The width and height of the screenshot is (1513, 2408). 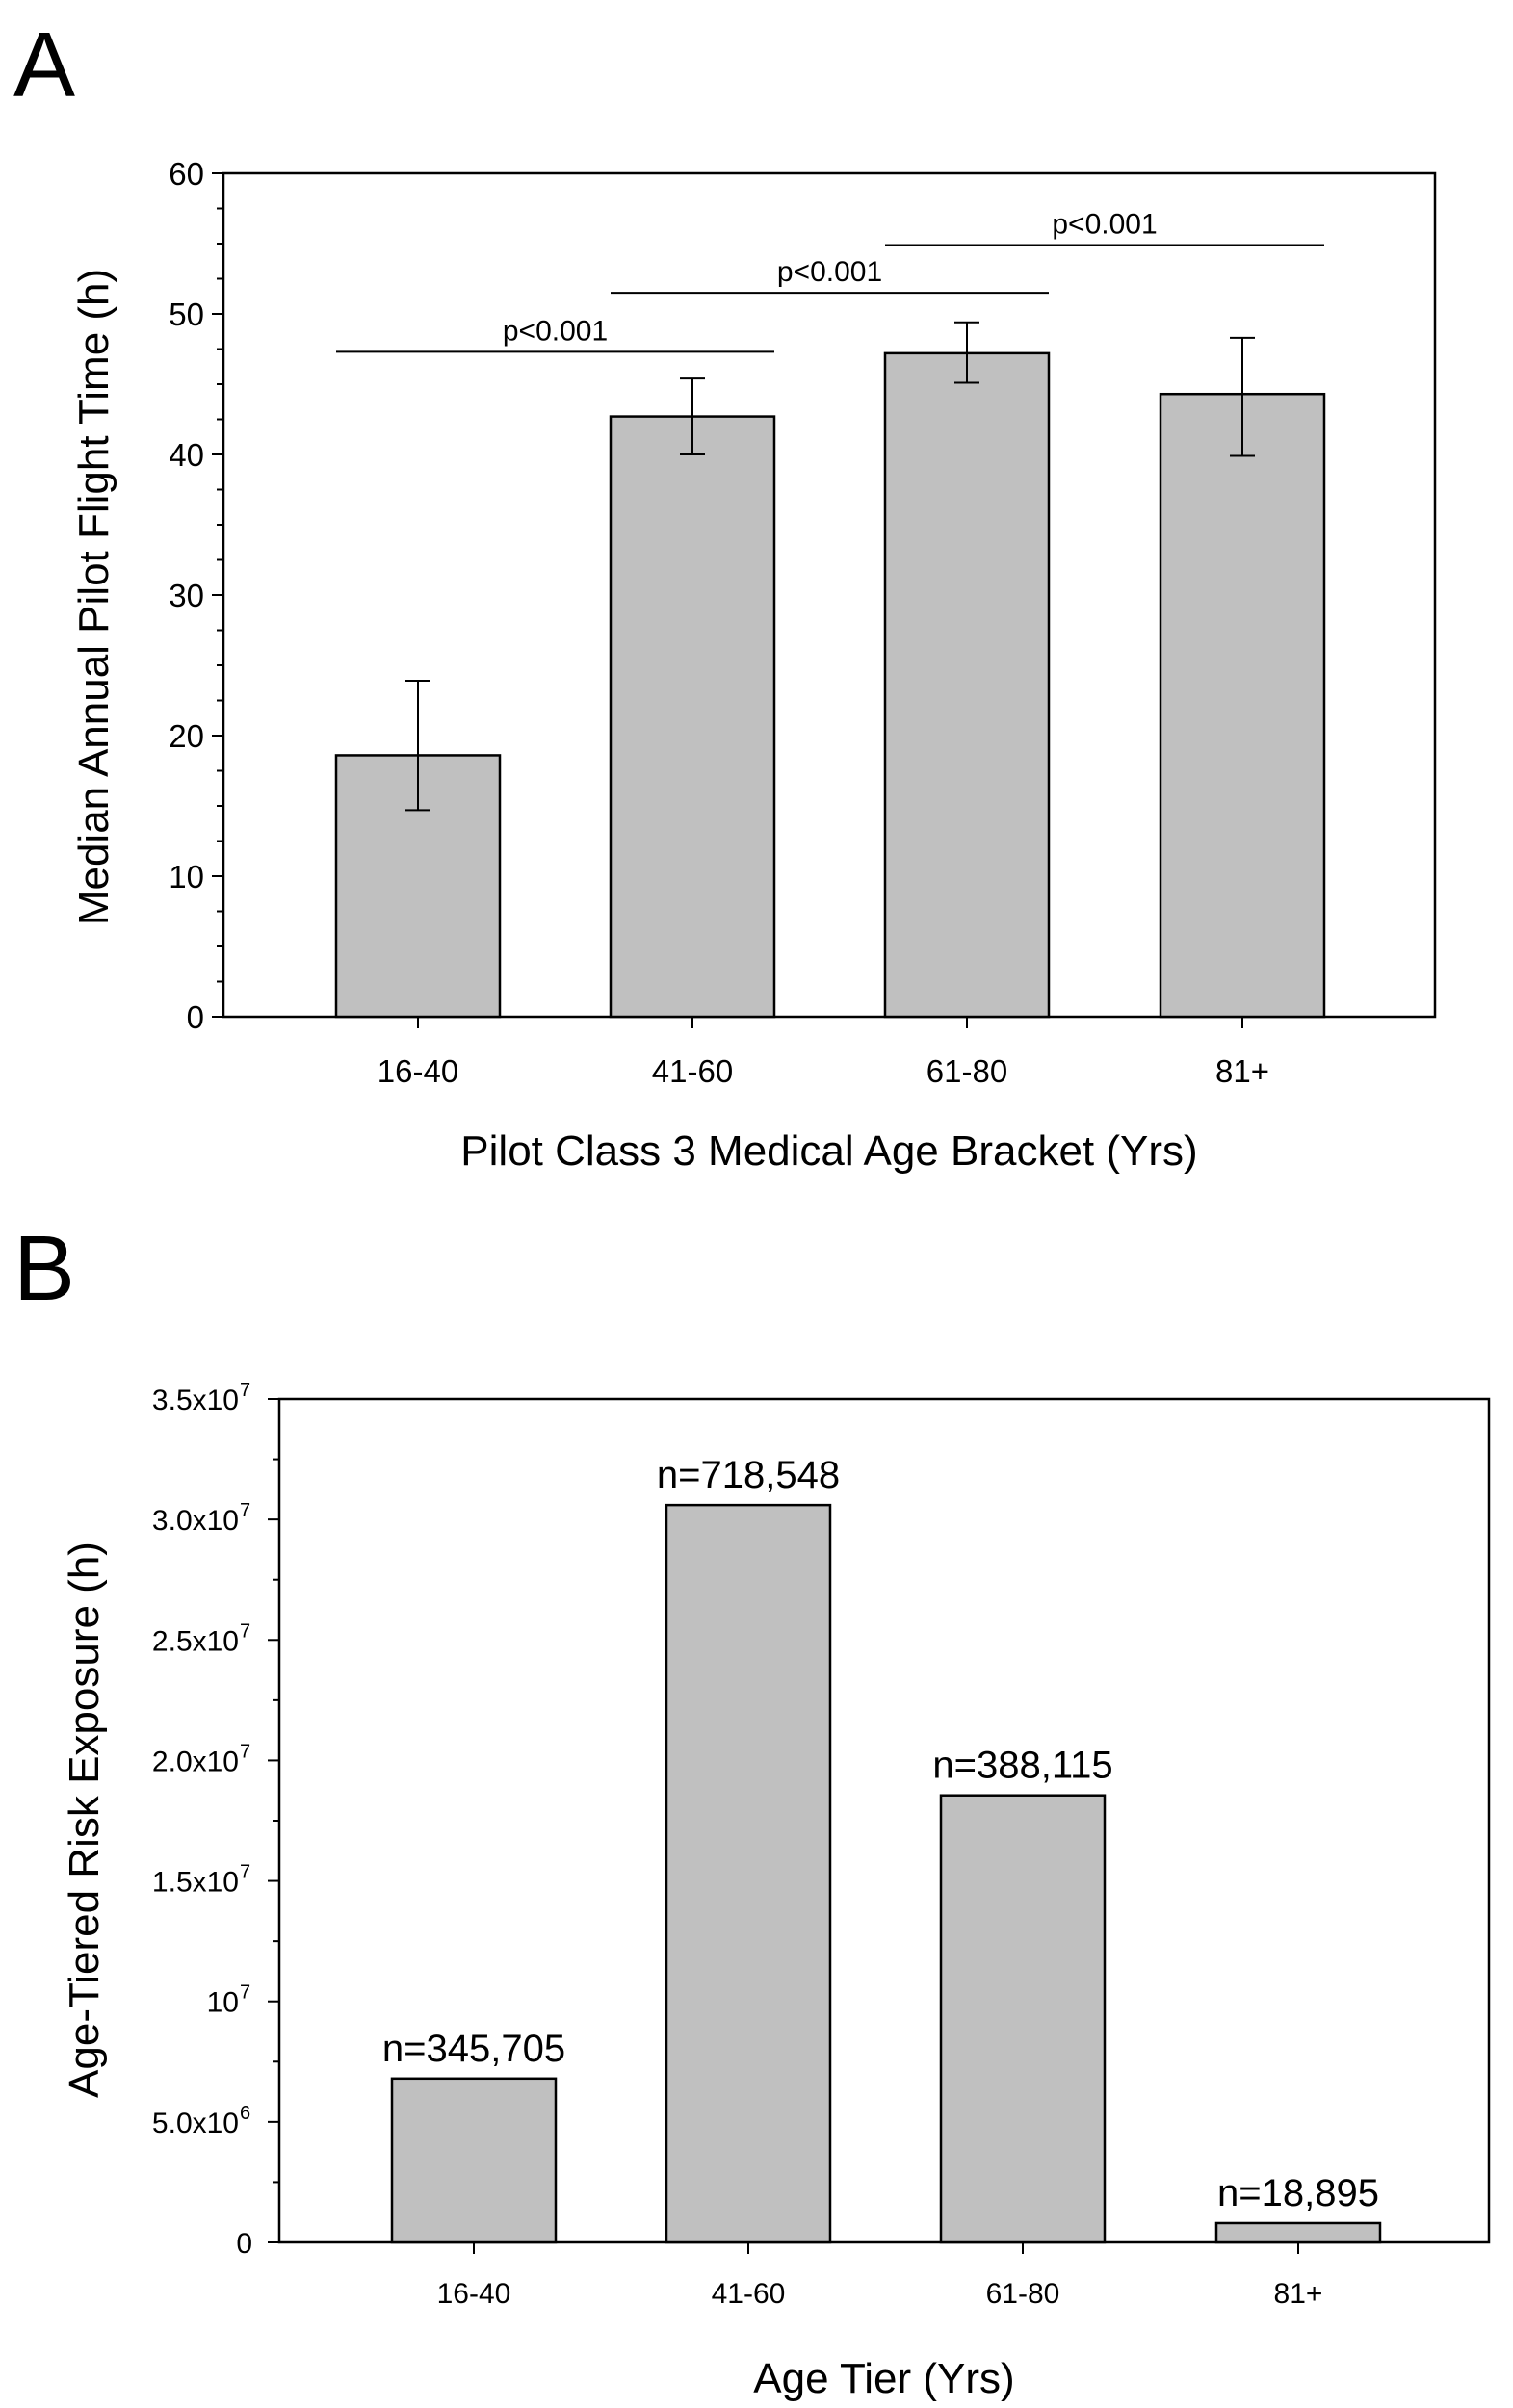 I want to click on x-axis-a: 16-40 41-60 61-80 81+, so click(x=823, y=1053).